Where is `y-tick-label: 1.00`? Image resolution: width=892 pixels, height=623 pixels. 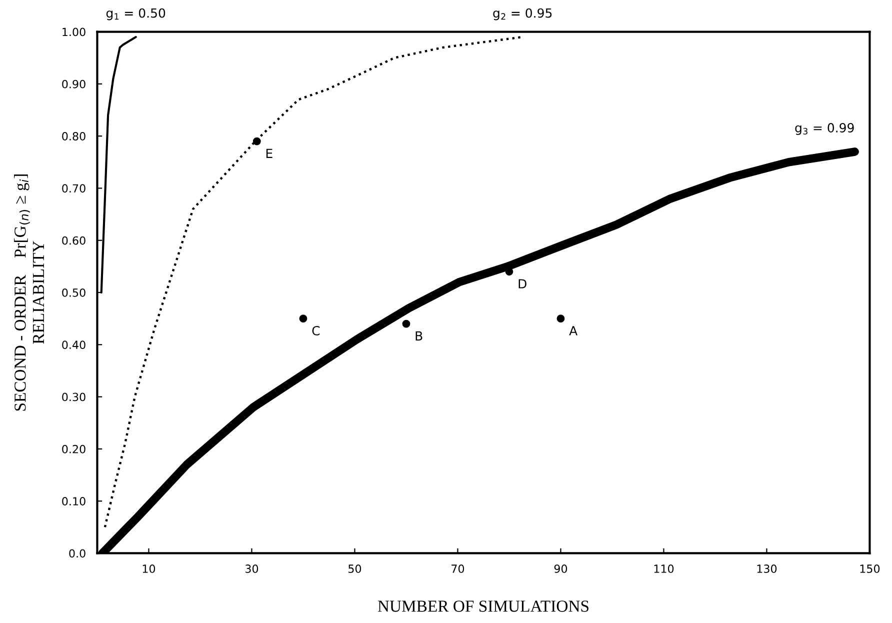 y-tick-label: 1.00 is located at coordinates (74, 32).